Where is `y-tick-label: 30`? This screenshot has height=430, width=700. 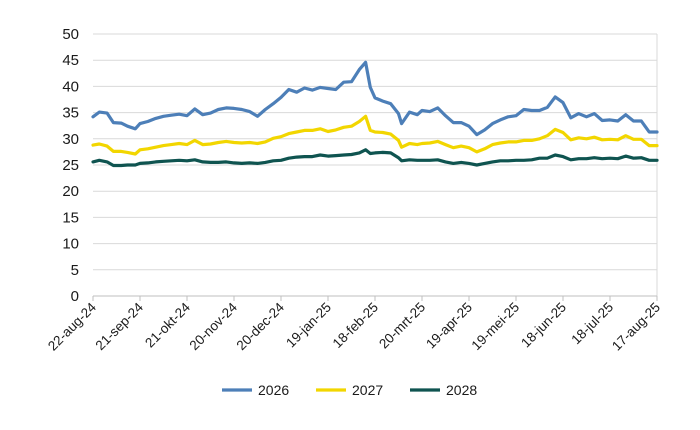 y-tick-label: 30 is located at coordinates (70, 139).